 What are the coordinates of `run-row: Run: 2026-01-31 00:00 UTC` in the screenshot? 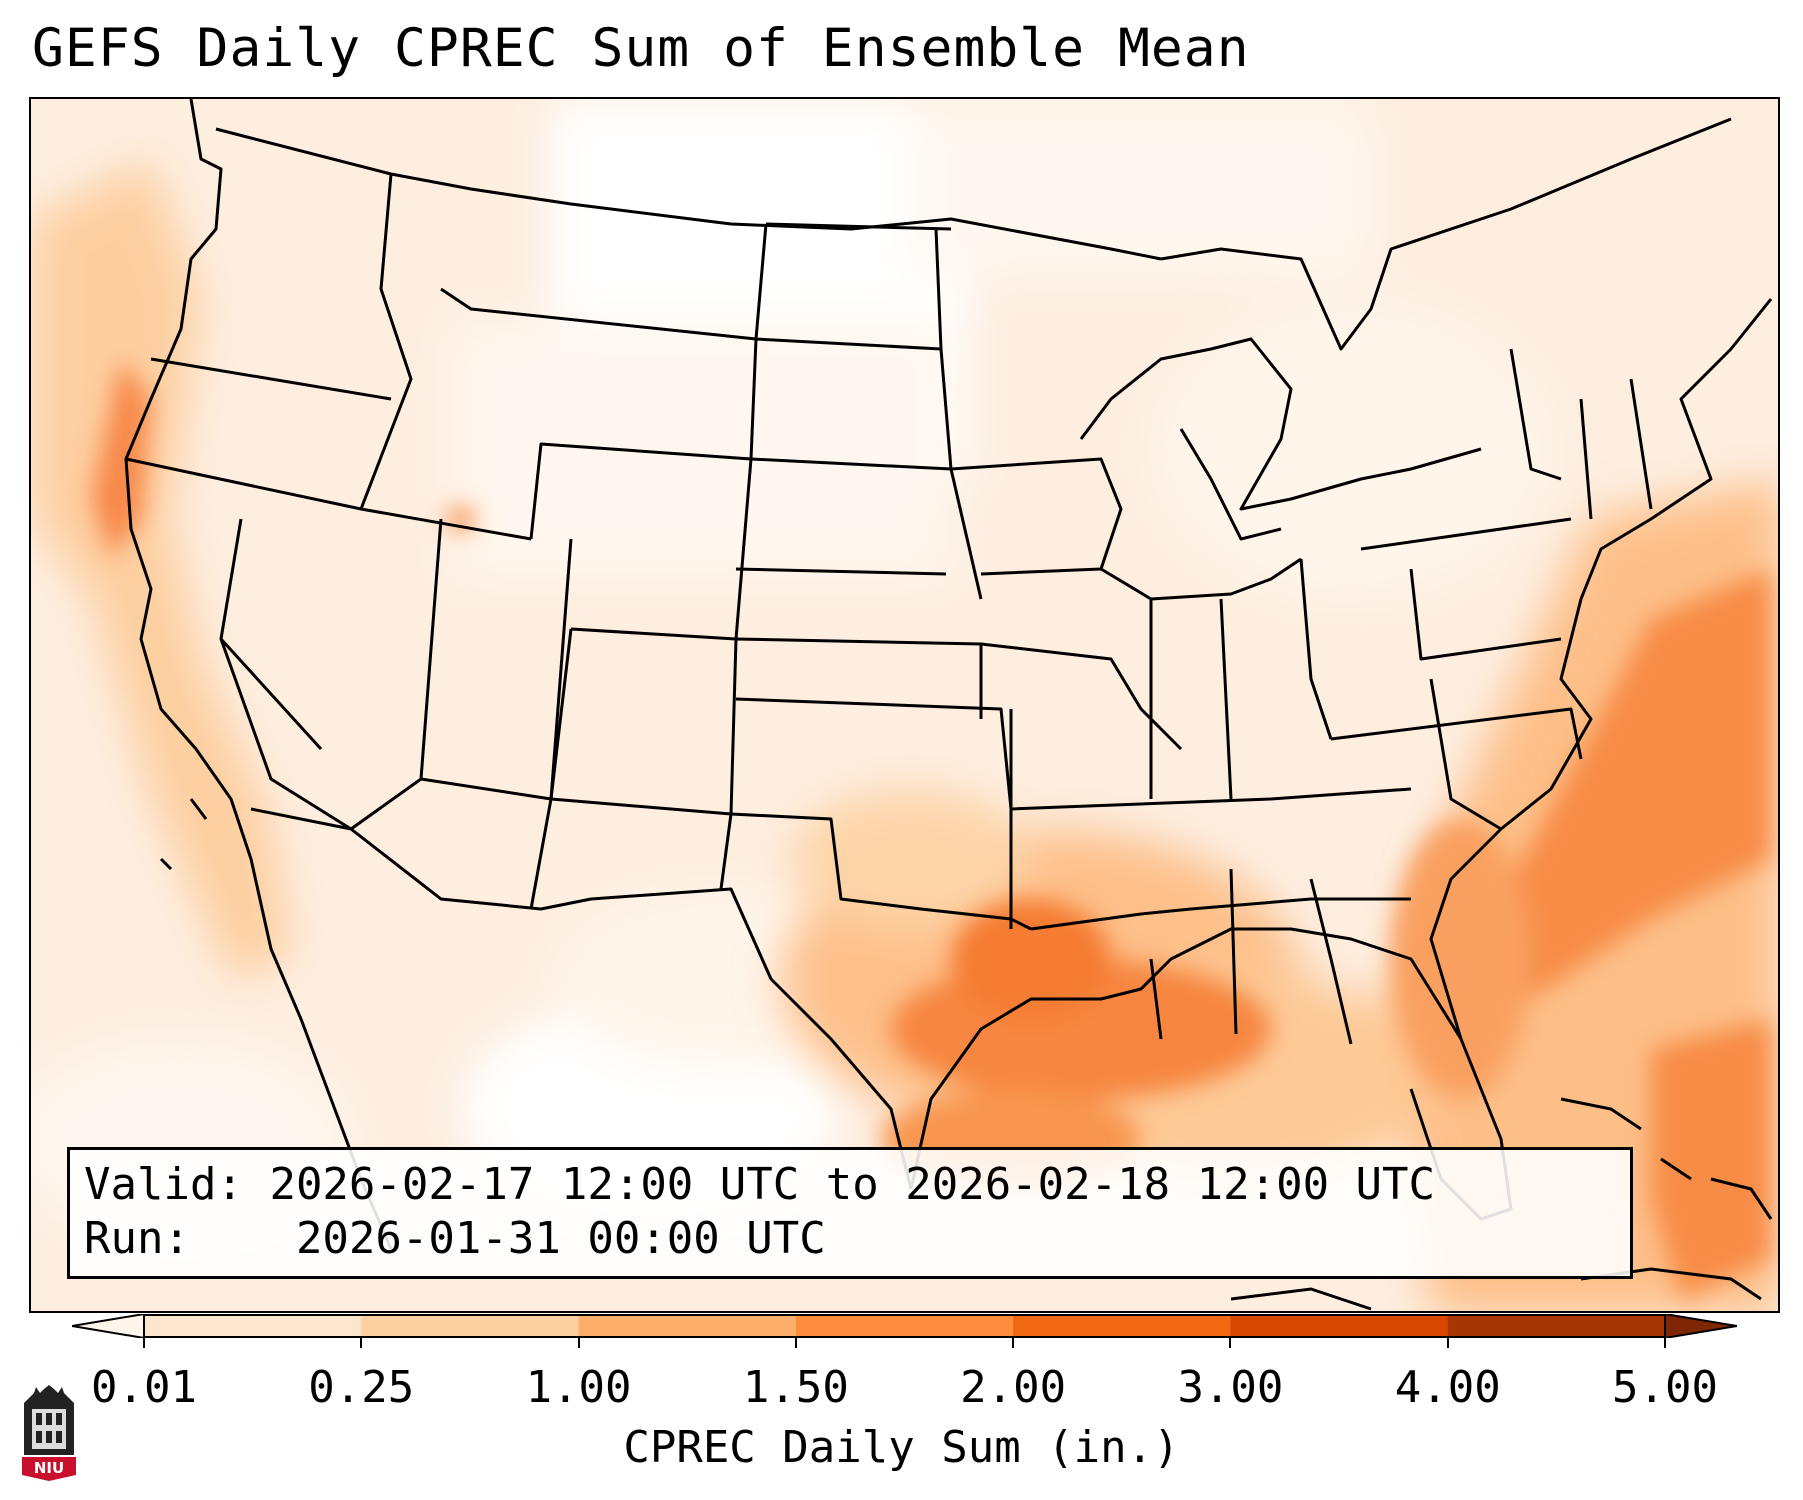 It's located at (850, 1239).